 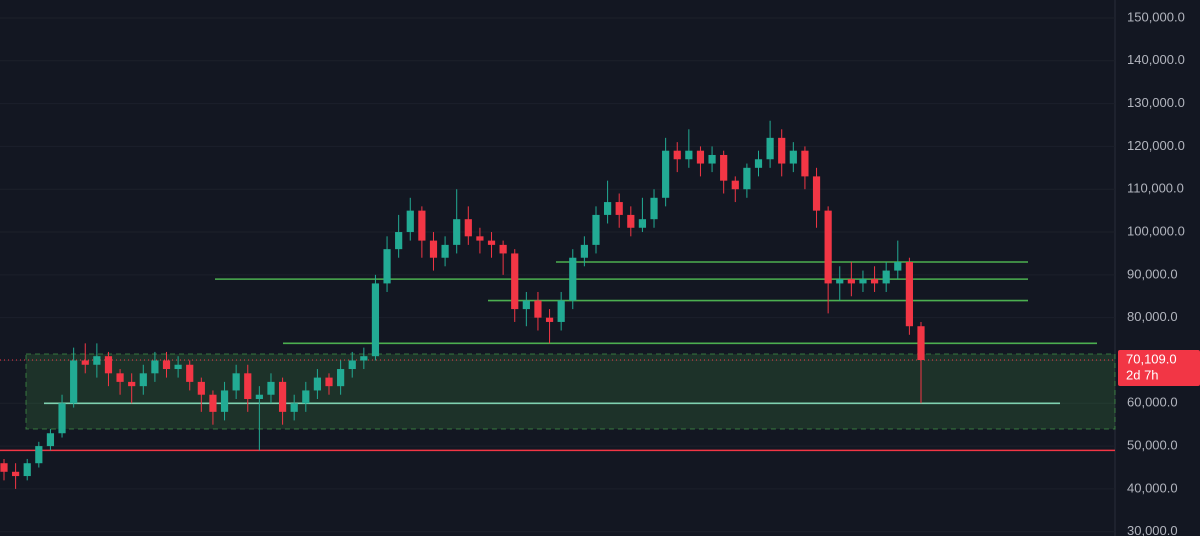 I want to click on y-tick-label: 110,000.0, so click(x=1155, y=188).